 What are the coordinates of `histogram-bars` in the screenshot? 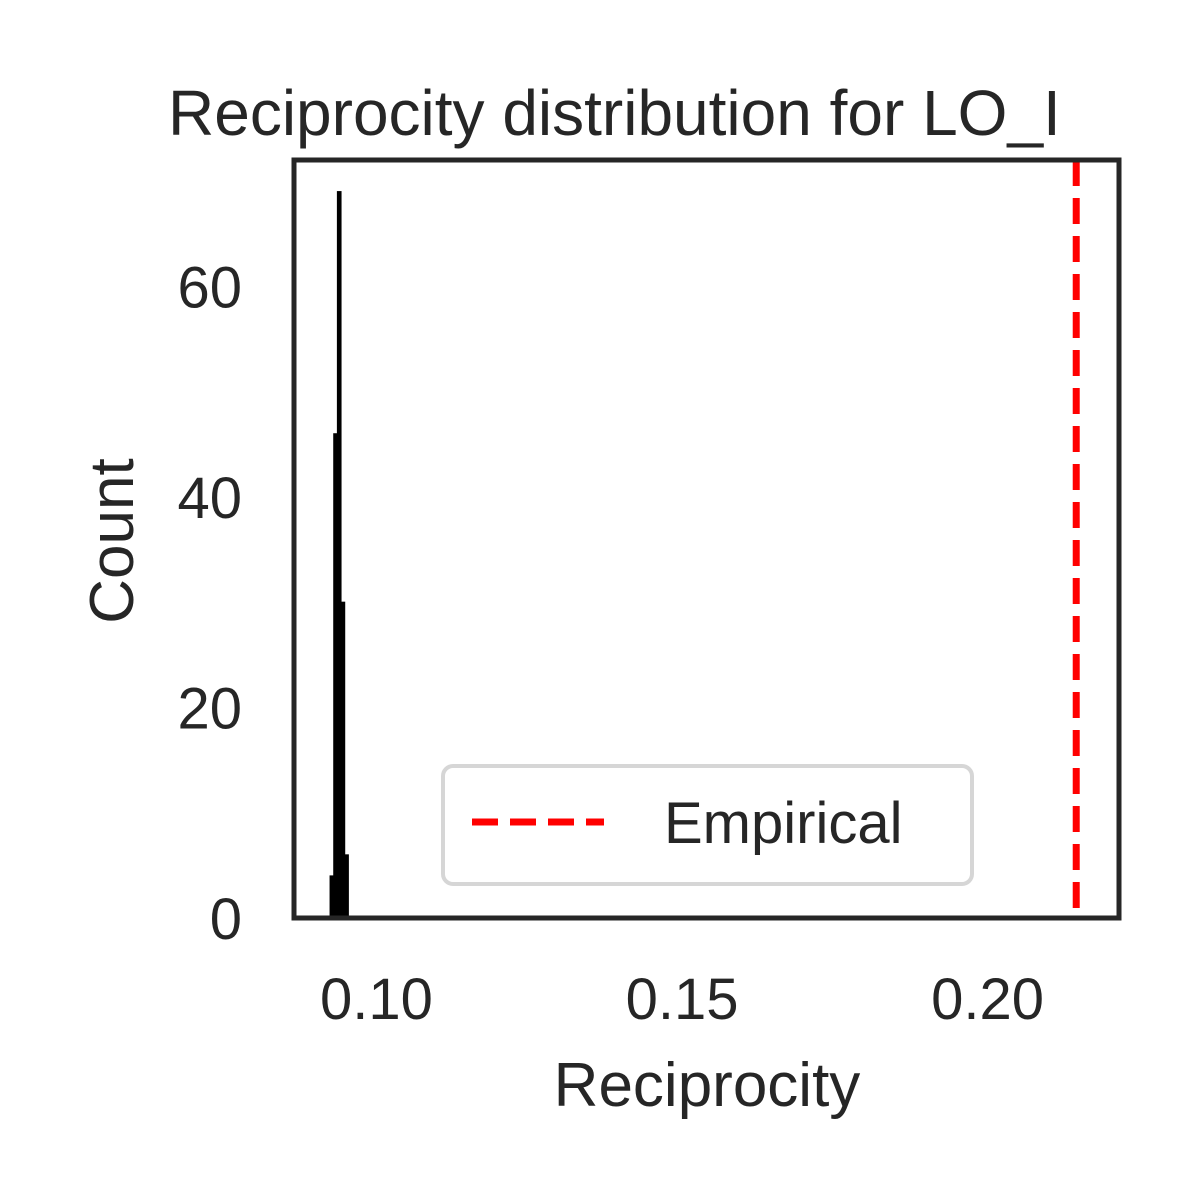 It's located at (339, 555).